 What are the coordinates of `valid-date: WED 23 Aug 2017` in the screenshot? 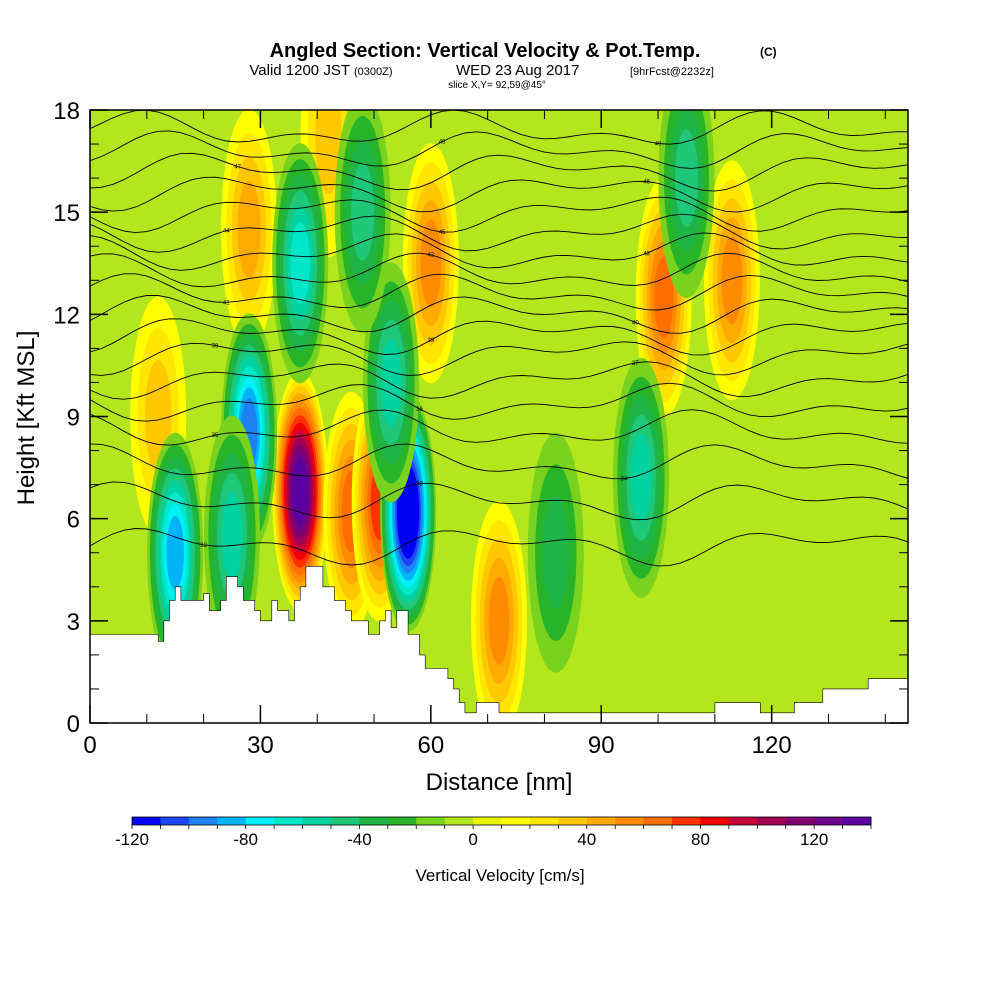 It's located at (517, 70).